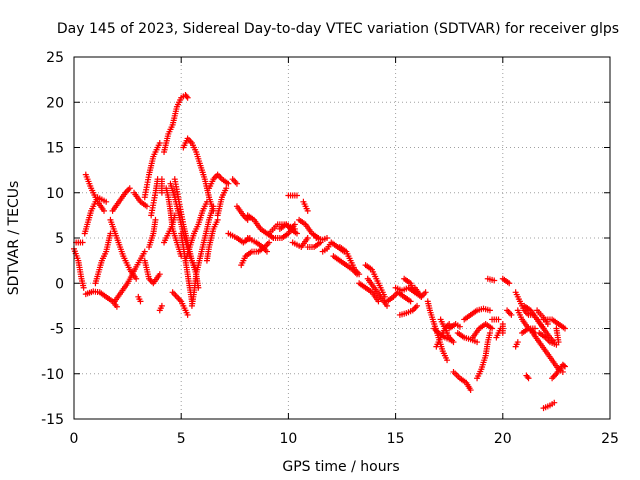  What do you see at coordinates (344, 439) in the screenshot?
I see `x-tick-labels: 0 5 10 15 20 25` at bounding box center [344, 439].